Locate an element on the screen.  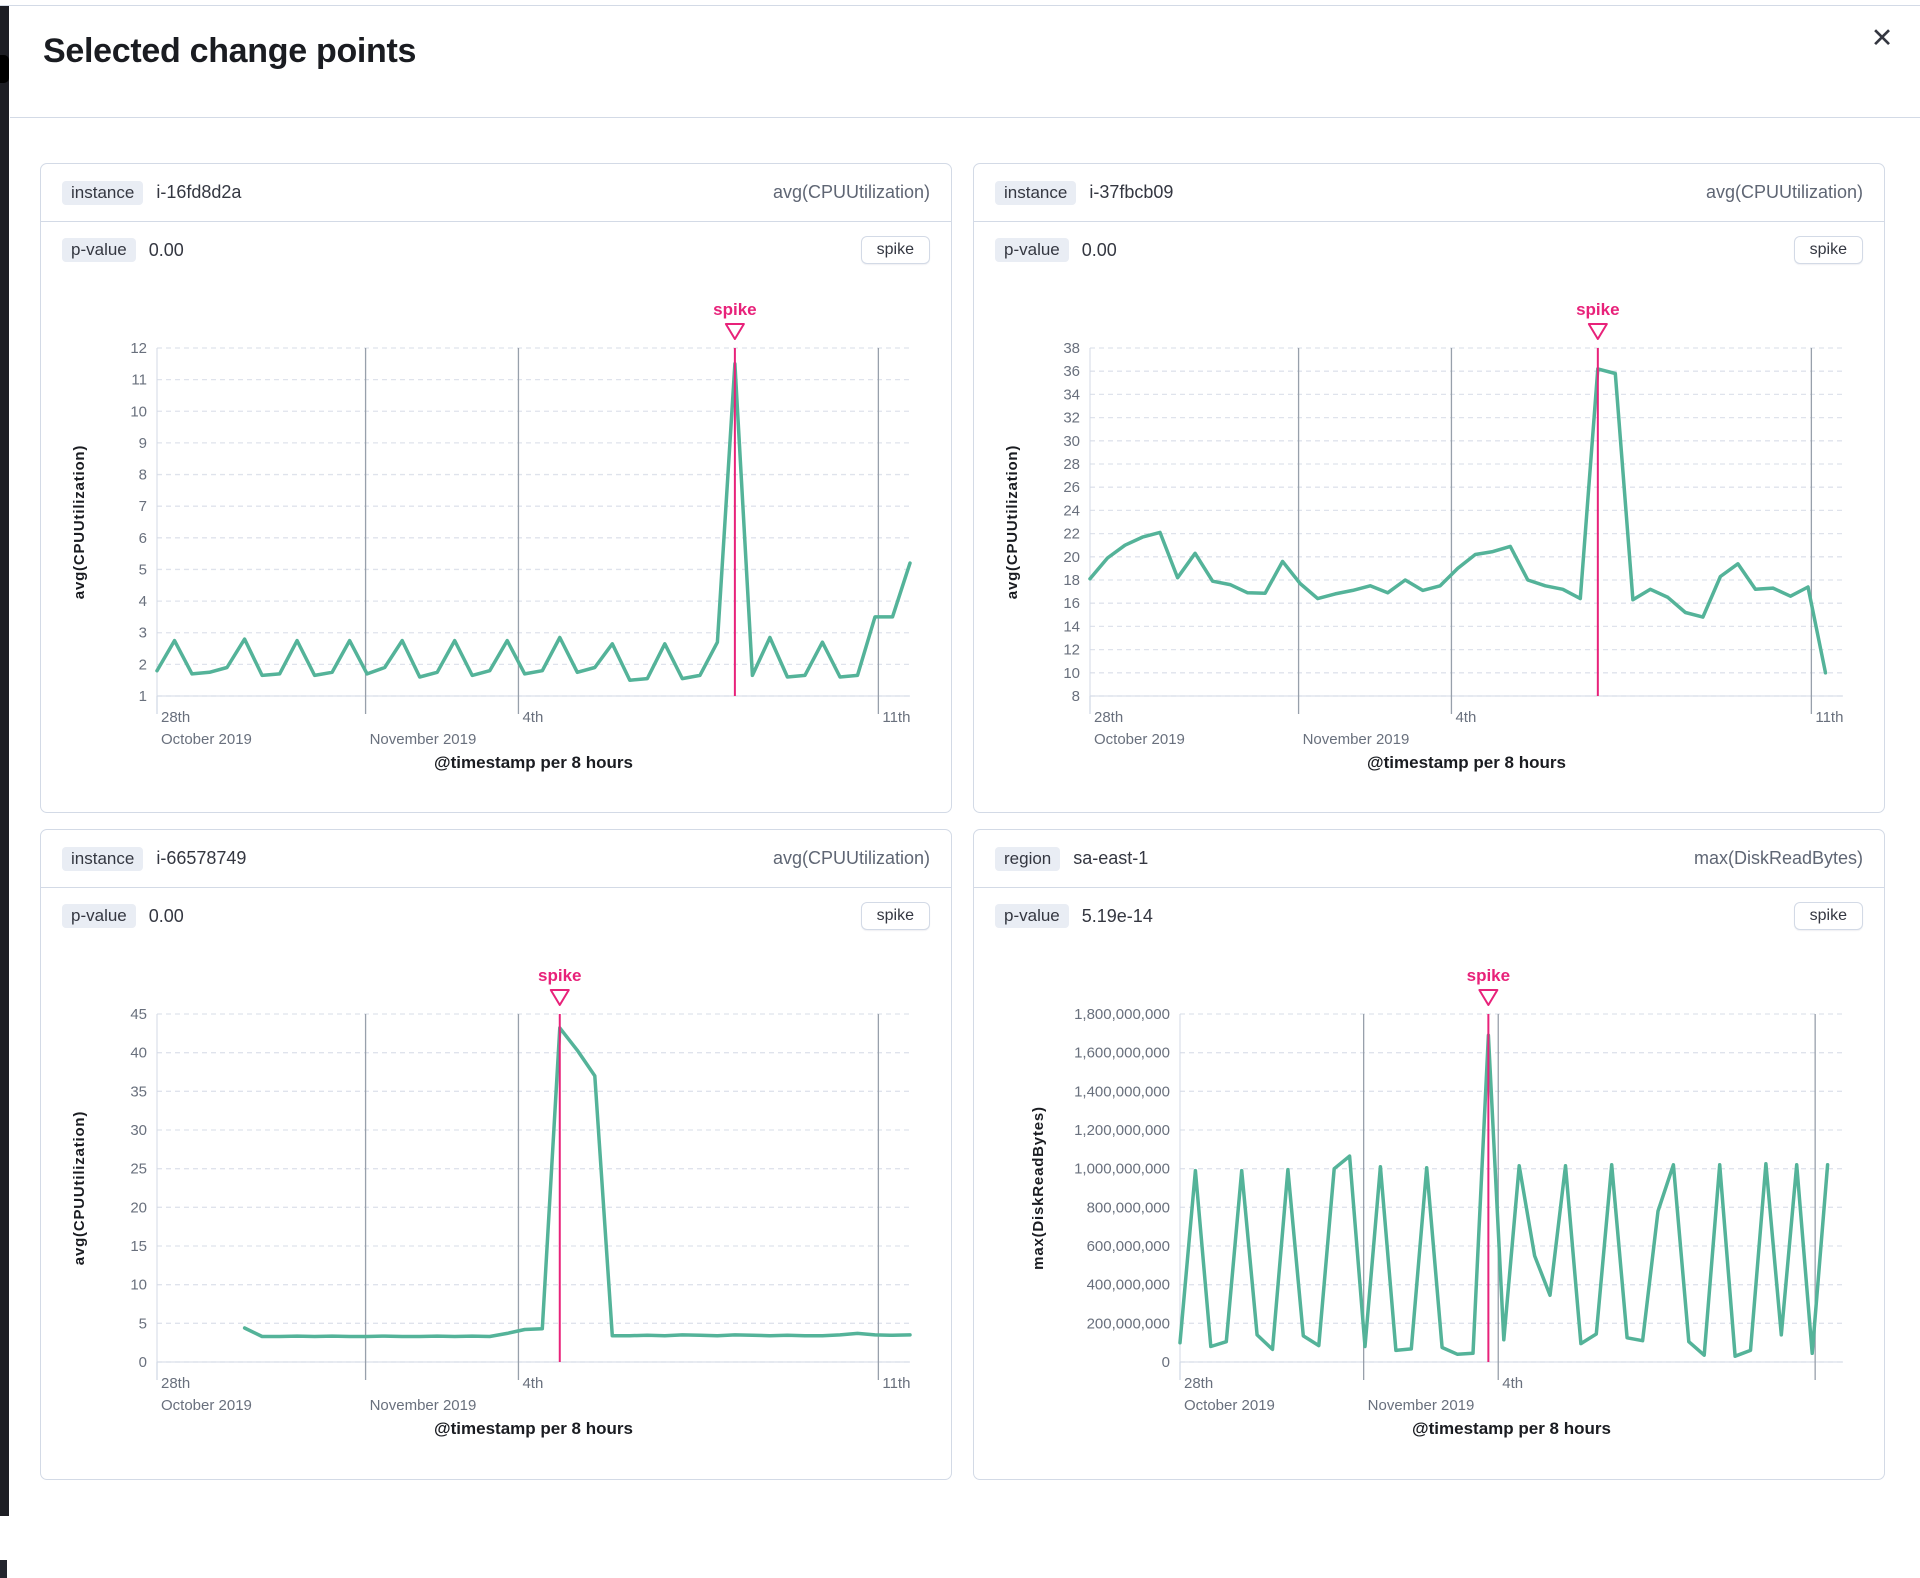
background-corner-element is located at coordinates (3, 1569).